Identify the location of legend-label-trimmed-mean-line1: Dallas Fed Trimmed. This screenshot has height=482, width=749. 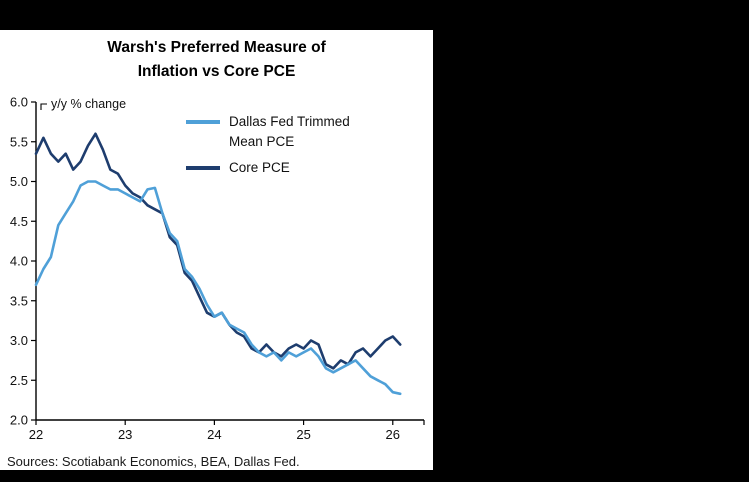
(289, 121).